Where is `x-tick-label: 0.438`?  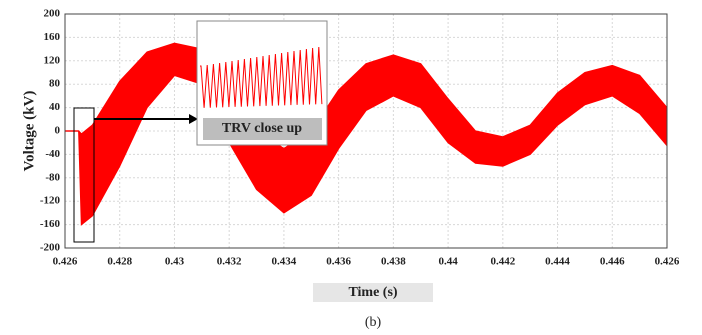 x-tick-label: 0.438 is located at coordinates (393, 262).